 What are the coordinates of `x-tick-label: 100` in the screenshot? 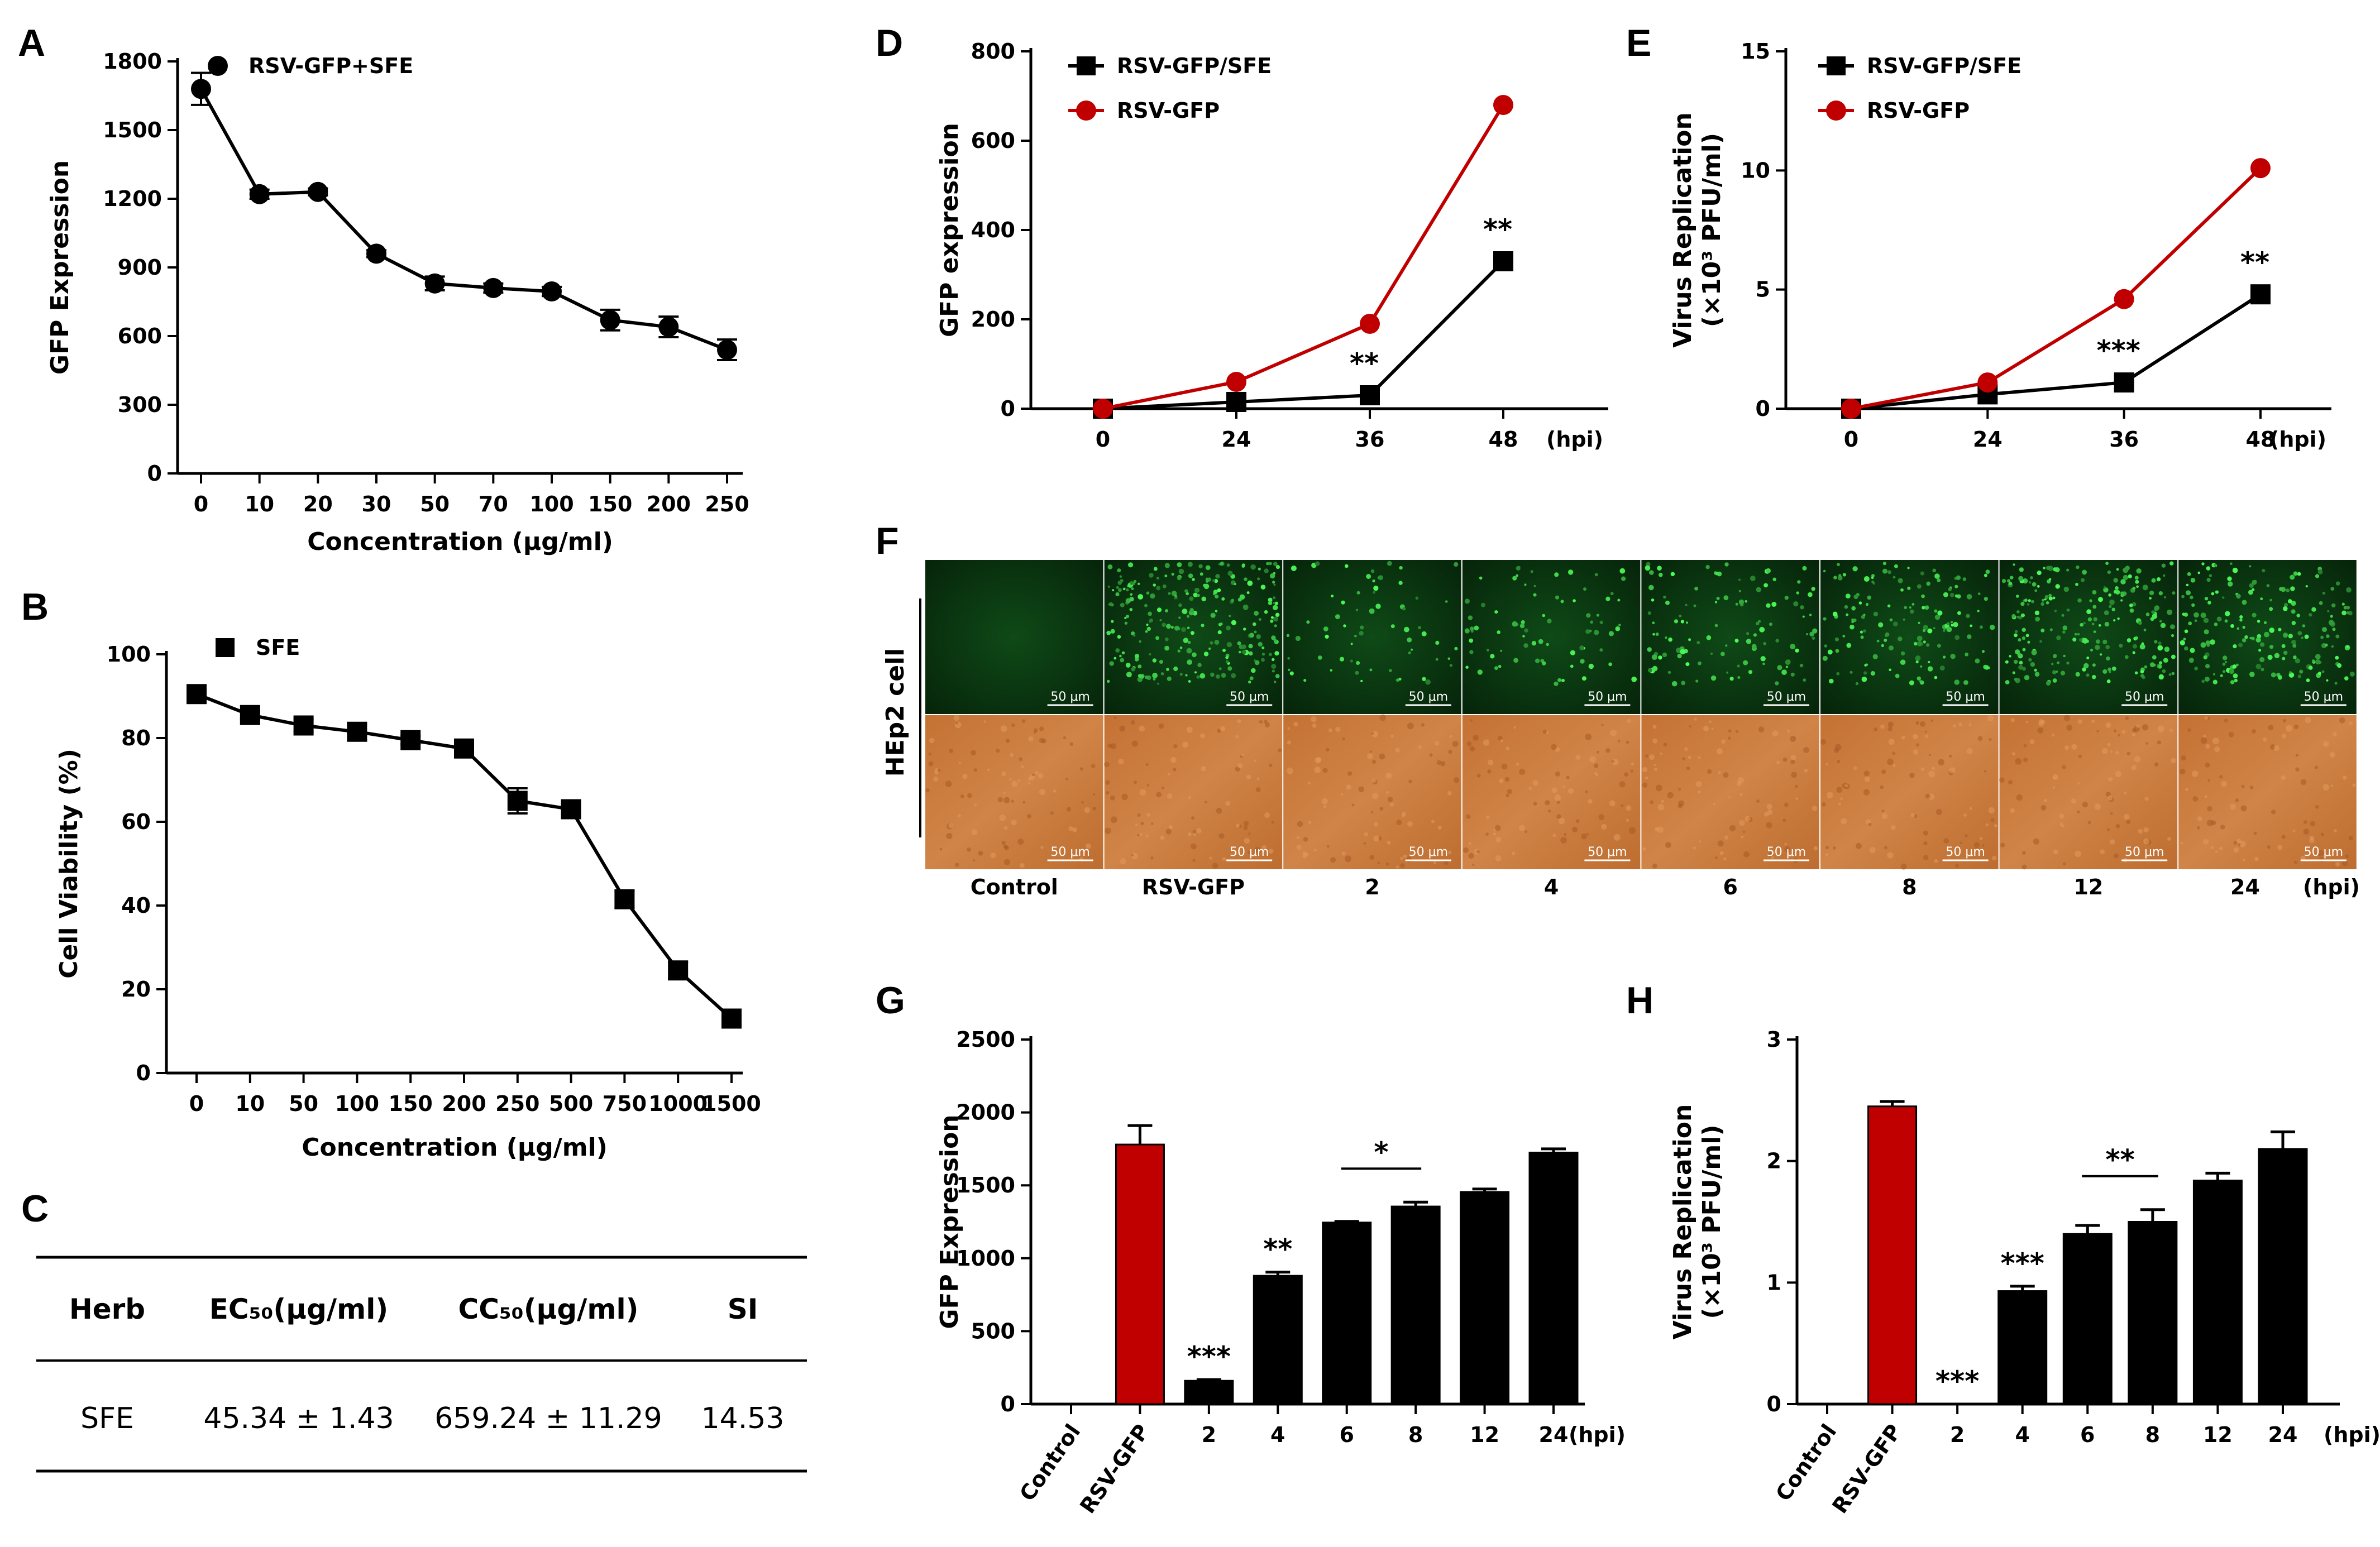 It's located at (551, 504).